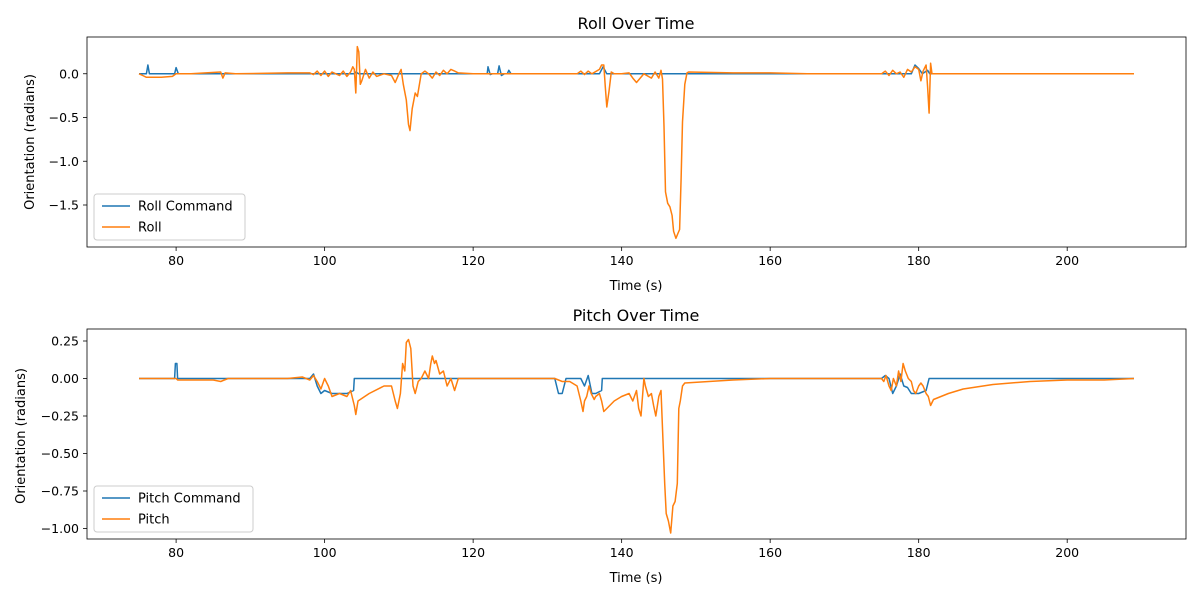 The height and width of the screenshot is (600, 1200). What do you see at coordinates (185, 207) in the screenshot?
I see `roll-legend-label-1: Roll Command` at bounding box center [185, 207].